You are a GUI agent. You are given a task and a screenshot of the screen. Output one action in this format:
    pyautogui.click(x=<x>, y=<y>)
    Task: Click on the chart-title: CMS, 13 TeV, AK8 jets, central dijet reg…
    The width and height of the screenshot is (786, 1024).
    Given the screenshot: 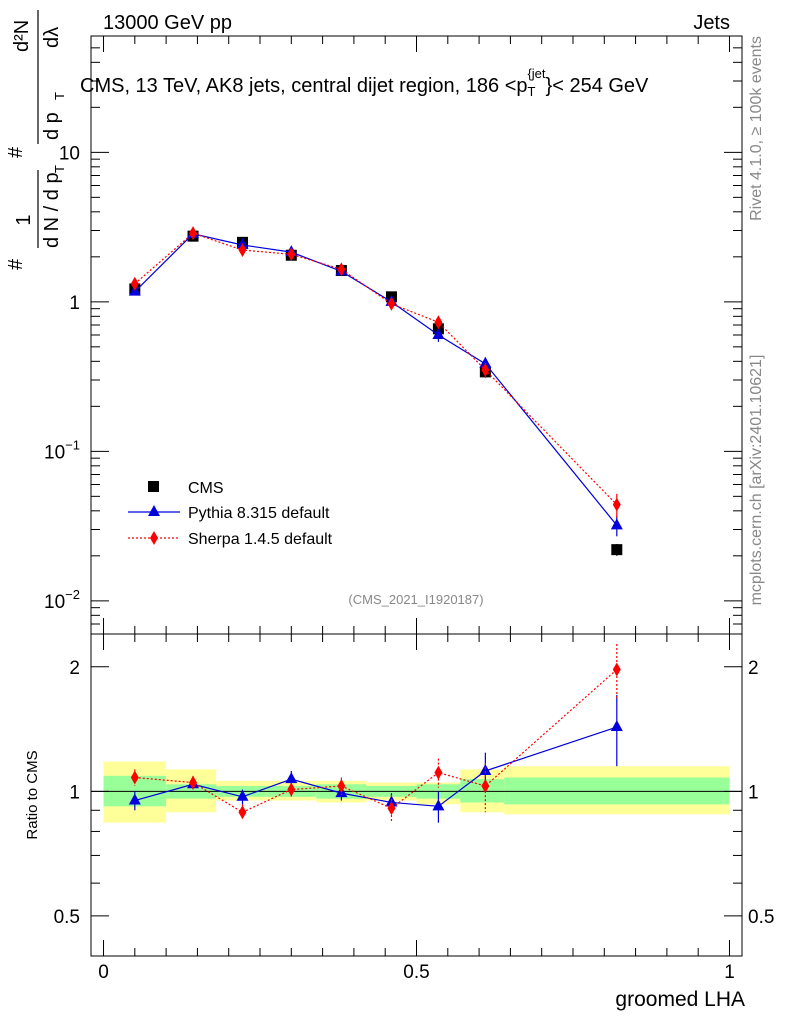 What is the action you would take?
    pyautogui.click(x=364, y=82)
    